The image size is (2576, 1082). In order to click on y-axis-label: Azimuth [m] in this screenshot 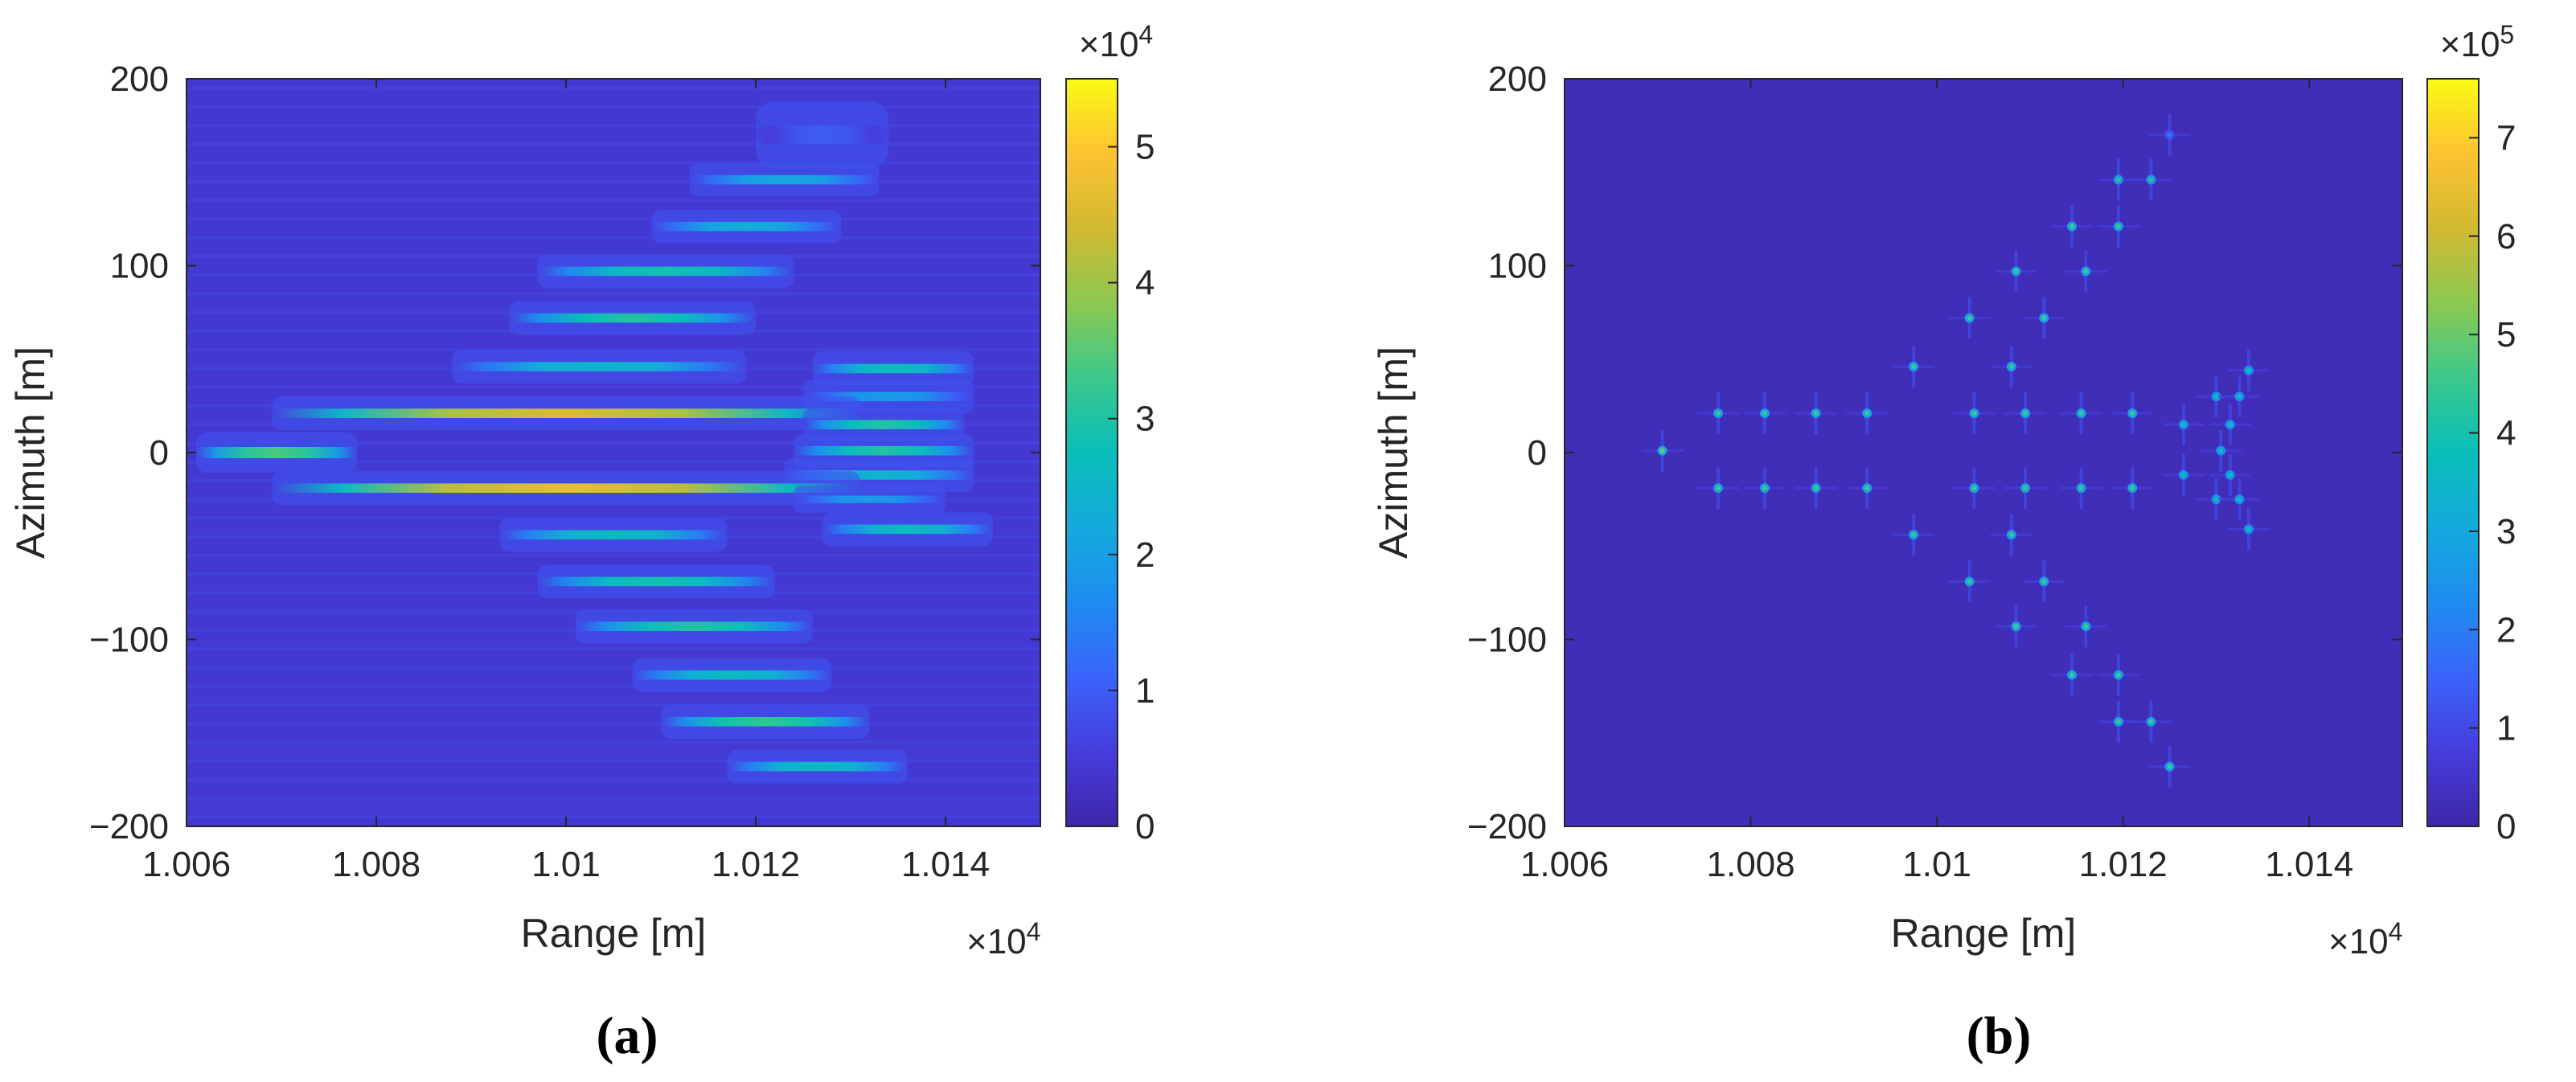, I will do `click(31, 452)`.